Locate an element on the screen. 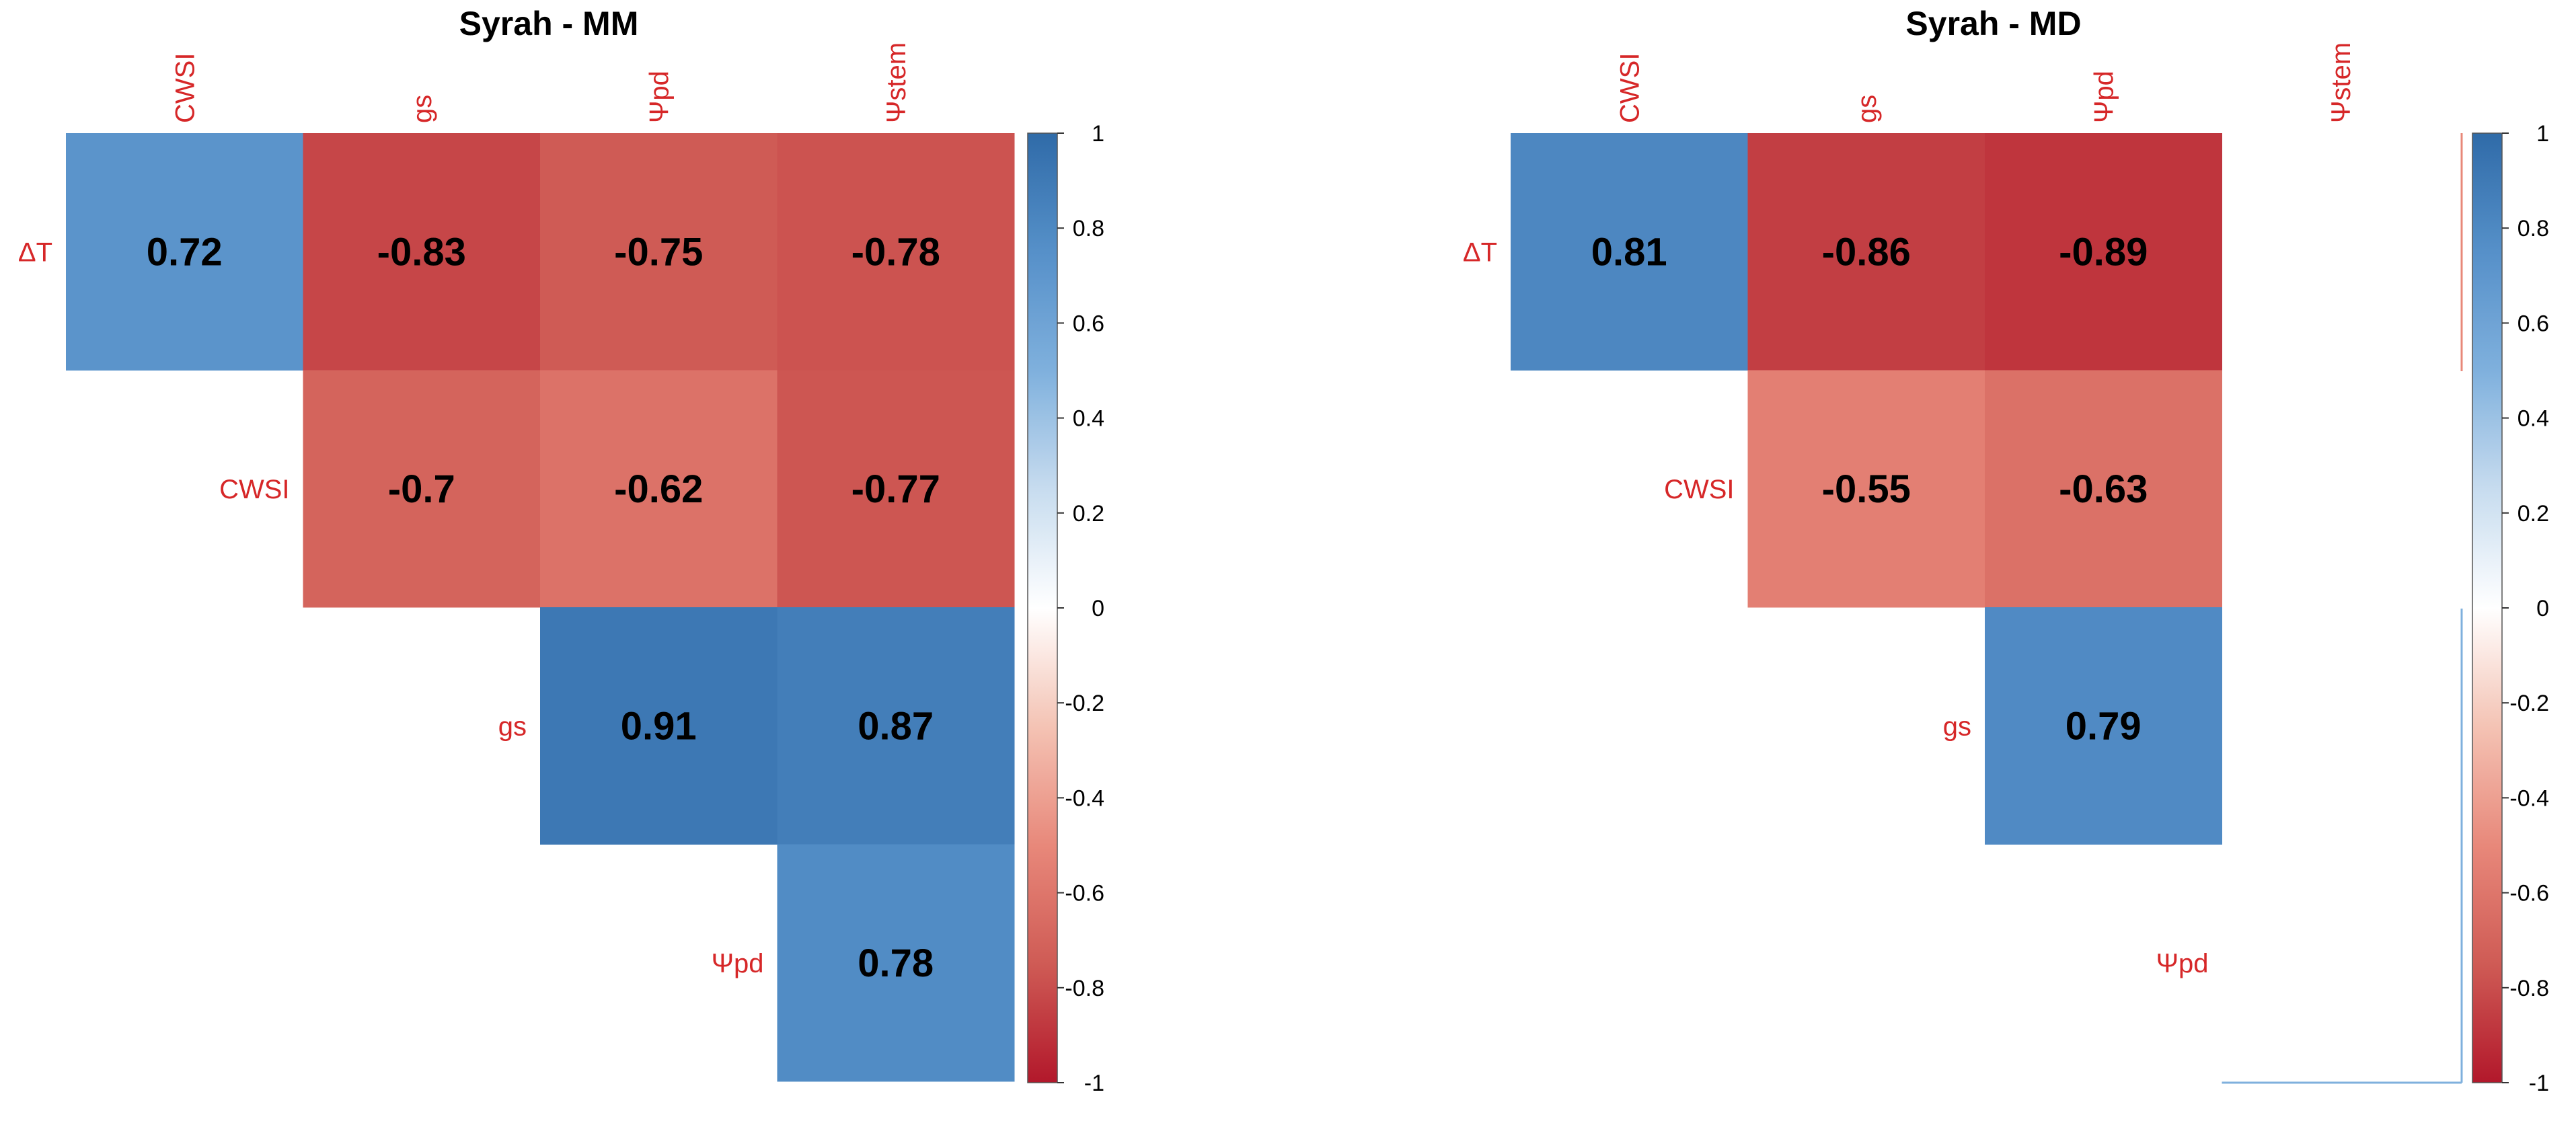 The height and width of the screenshot is (1121, 2576). cell-value-label: -0.63 is located at coordinates (2103, 489).